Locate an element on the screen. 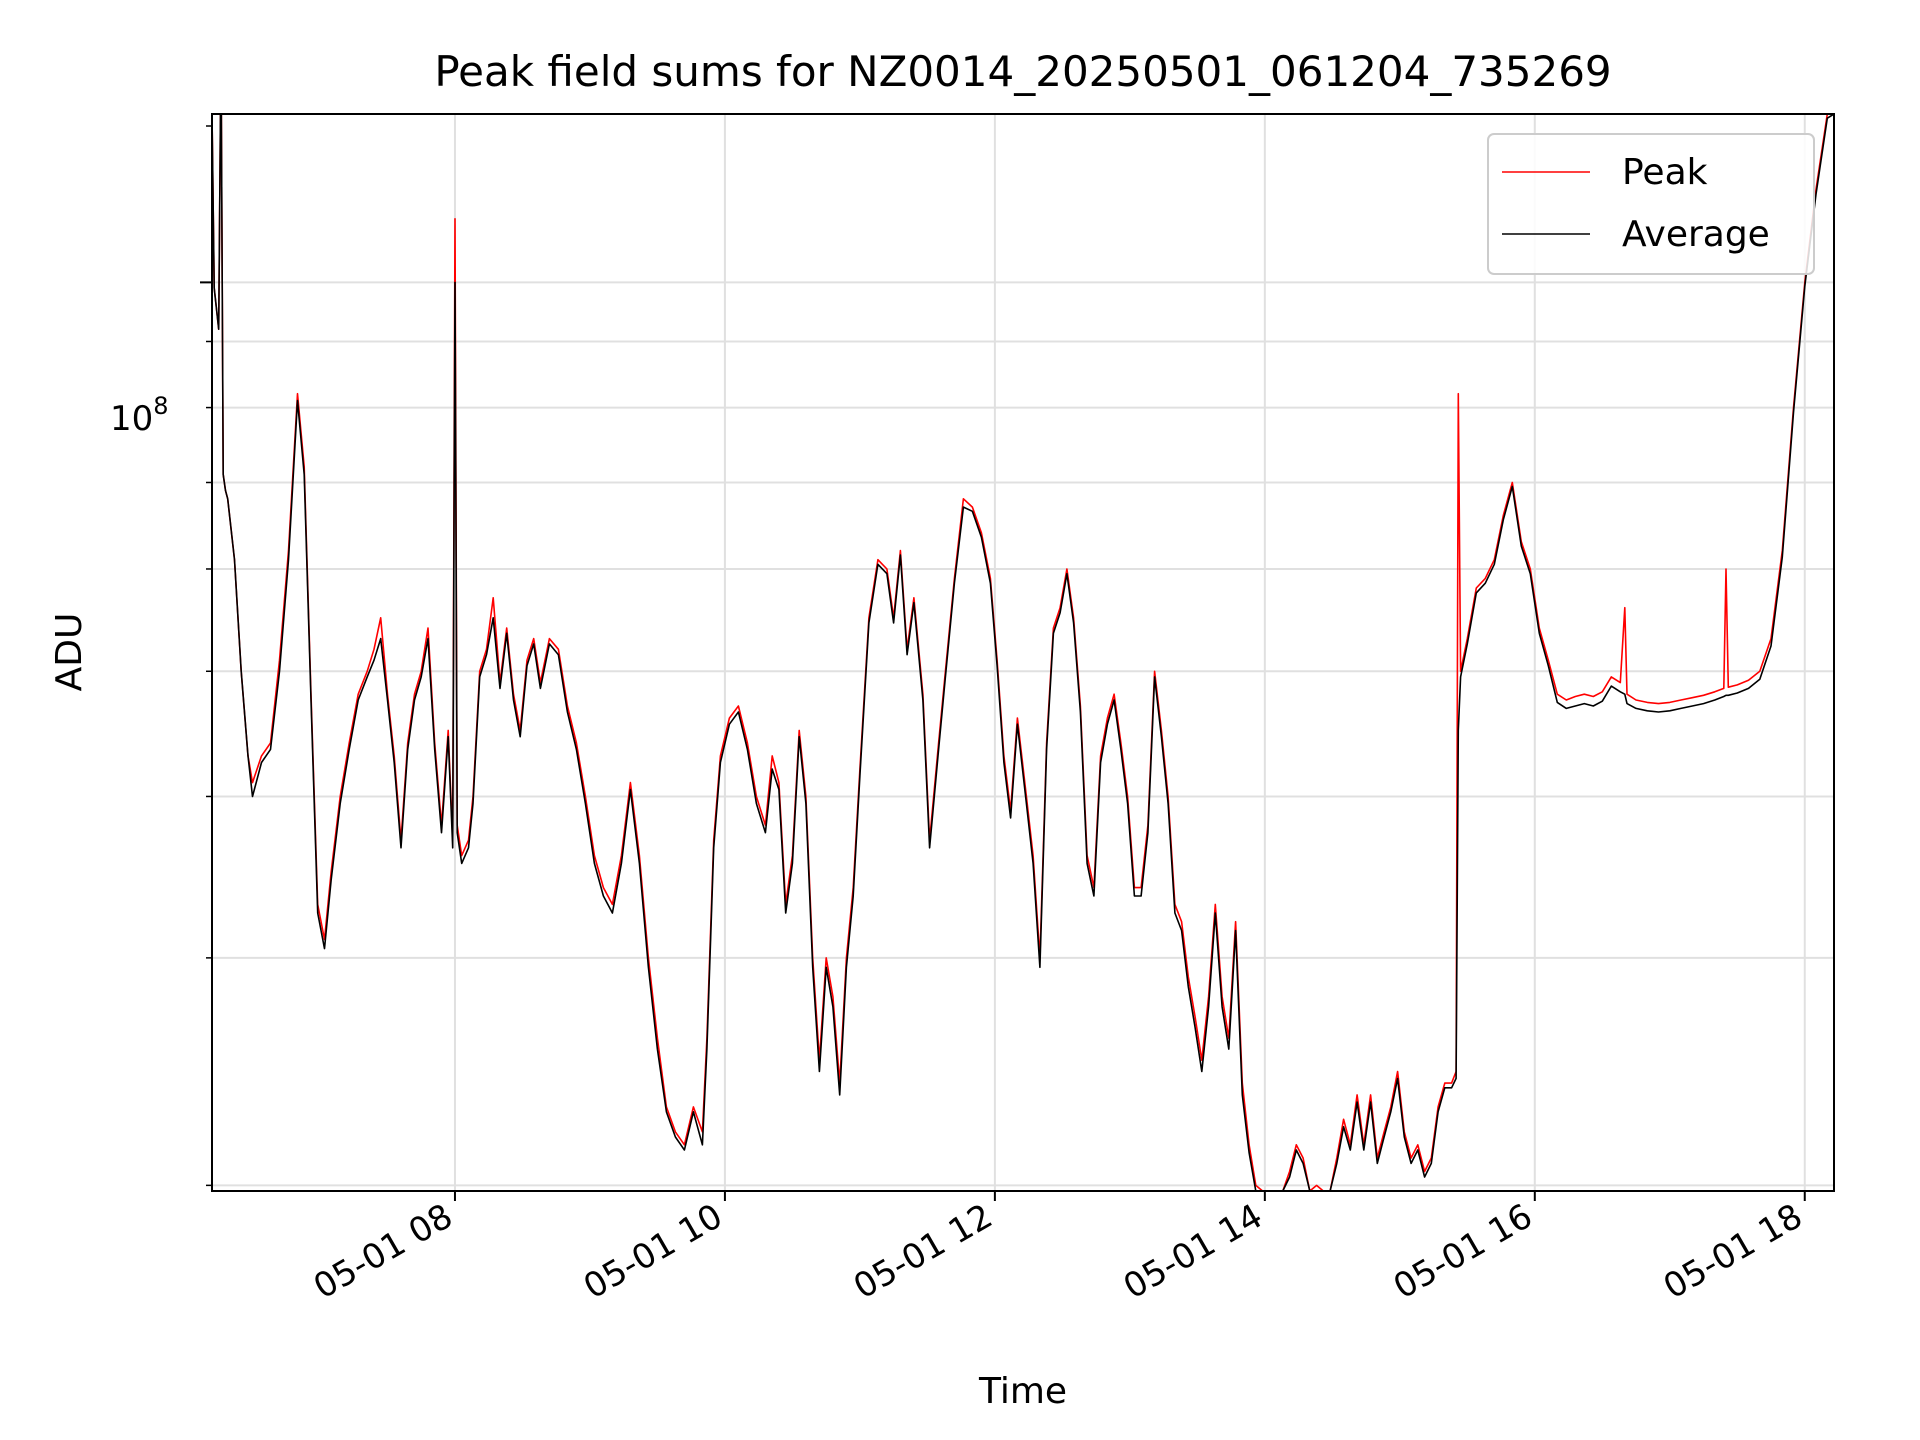 Image resolution: width=1920 pixels, height=1440 pixels. y-axis-label: ADU is located at coordinates (69, 652).